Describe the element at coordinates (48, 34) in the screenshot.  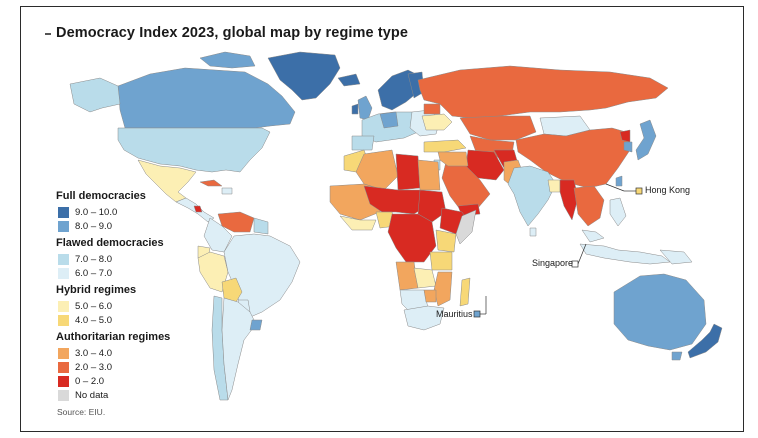
I see `title-marker` at that location.